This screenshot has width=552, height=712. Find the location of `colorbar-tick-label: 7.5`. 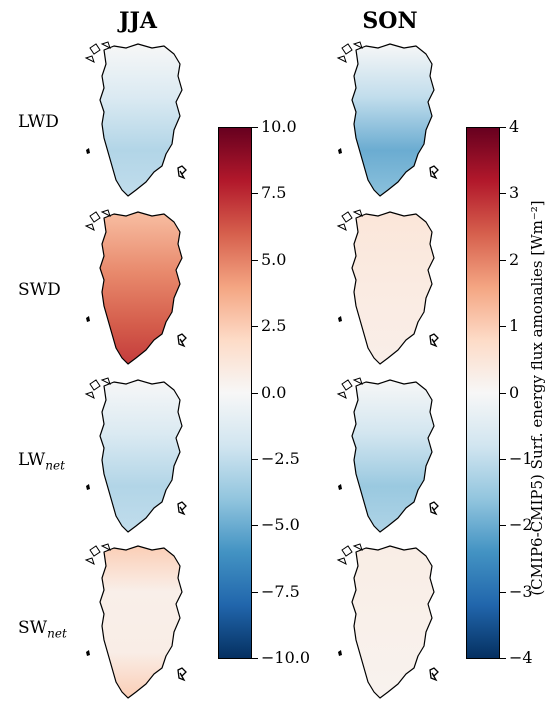

colorbar-tick-label: 7.5 is located at coordinates (274, 193).